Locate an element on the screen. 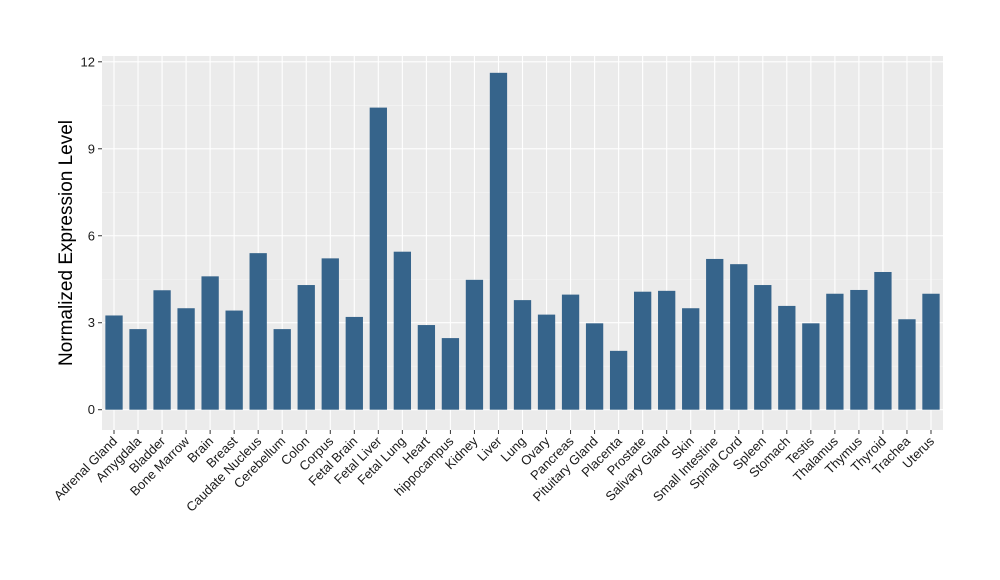 This screenshot has width=1000, height=580. bar-spleen is located at coordinates (763, 347).